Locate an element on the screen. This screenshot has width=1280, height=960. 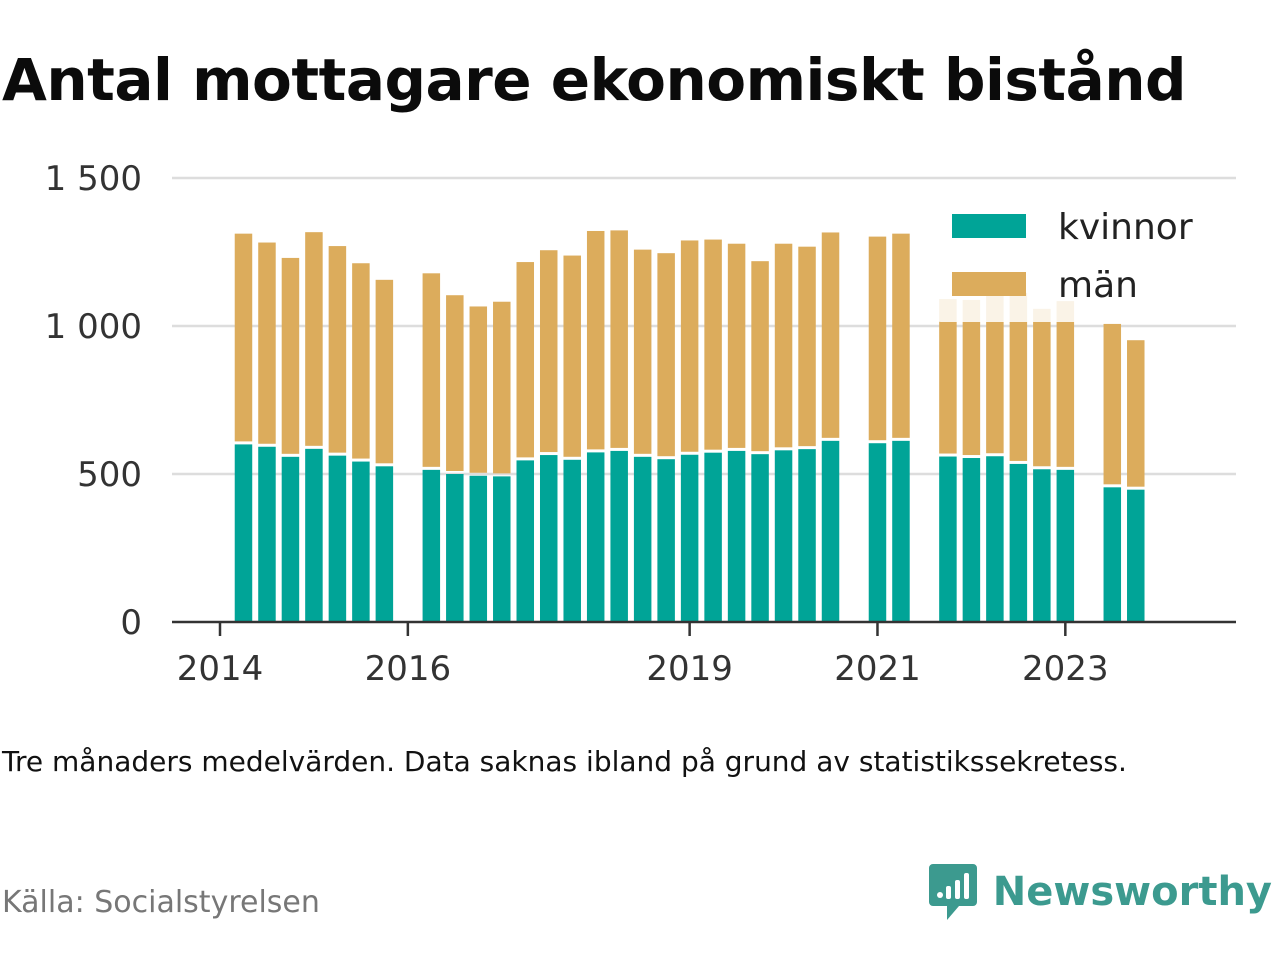
y-axis-tick-labels: 0 500 1 000 1 500 is located at coordinates (93, 401).